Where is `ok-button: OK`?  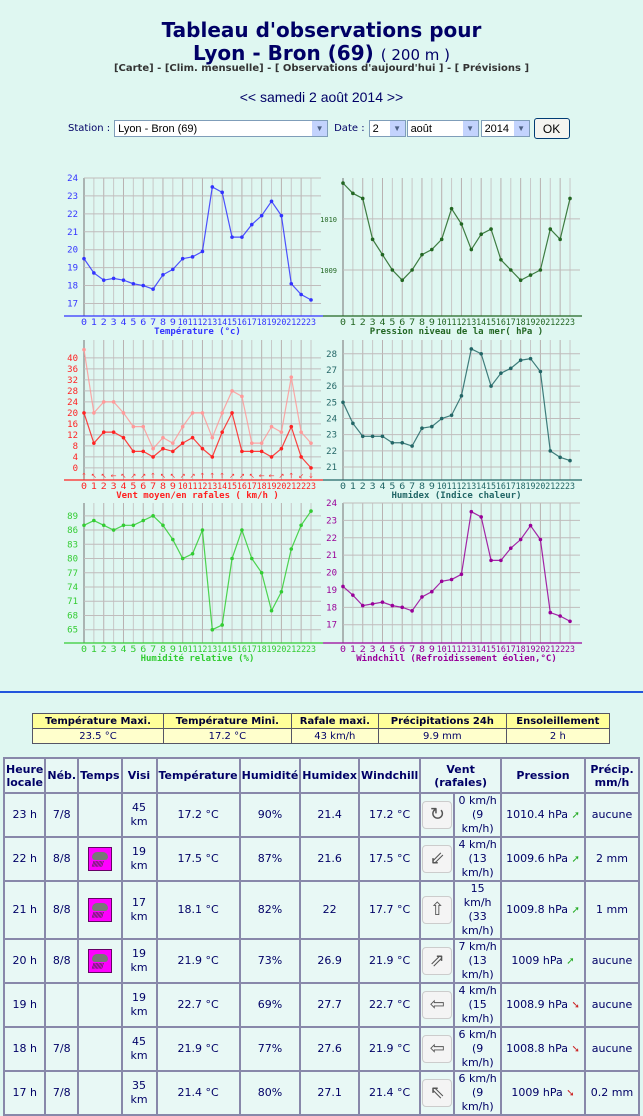 ok-button: OK is located at coordinates (551, 128).